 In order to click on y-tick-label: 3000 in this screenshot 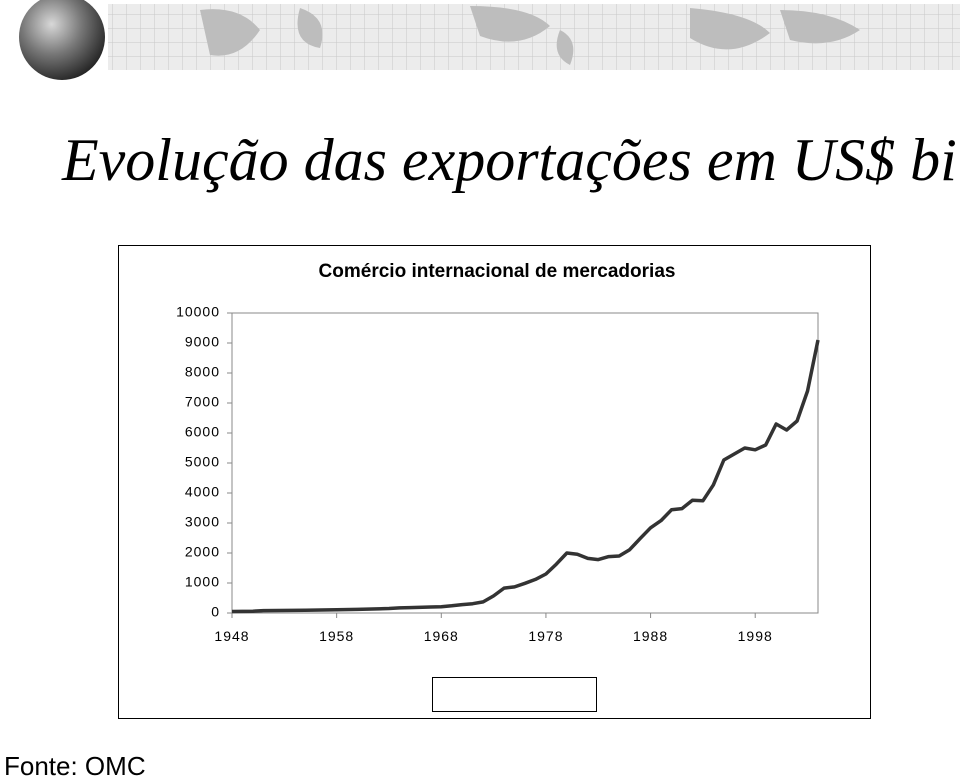, I will do `click(202, 522)`.